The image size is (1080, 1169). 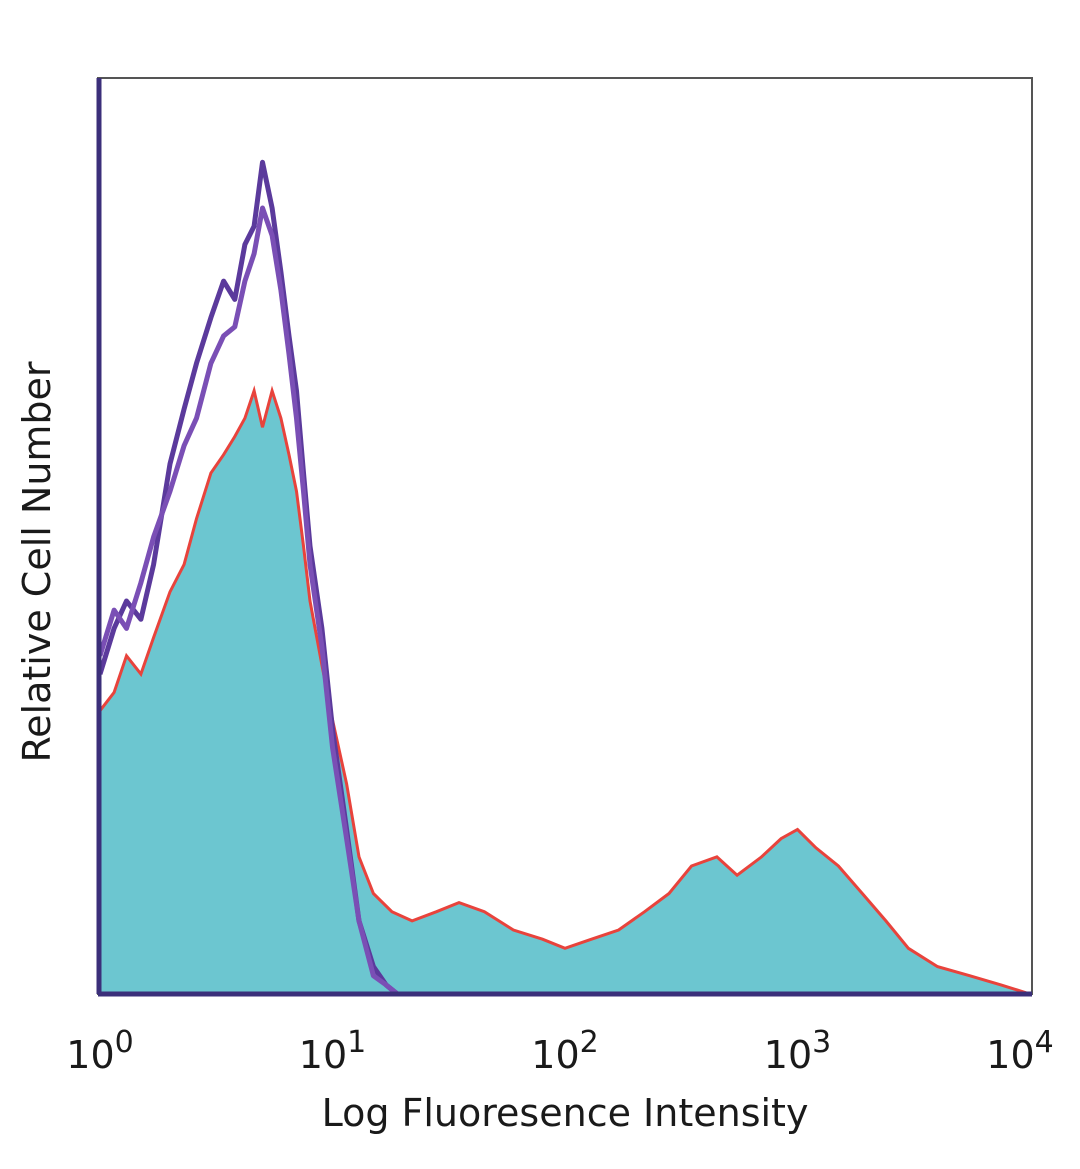 I want to click on x-tick-label-exponent: 1, so click(x=356, y=1042).